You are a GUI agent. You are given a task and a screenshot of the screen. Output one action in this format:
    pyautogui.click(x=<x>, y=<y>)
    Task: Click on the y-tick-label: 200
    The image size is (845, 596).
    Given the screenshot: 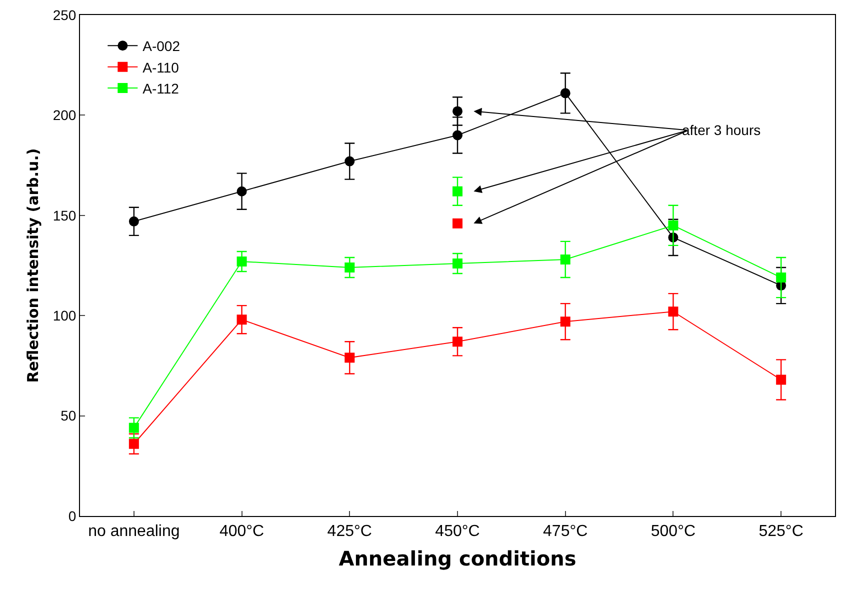 What is the action you would take?
    pyautogui.click(x=64, y=115)
    